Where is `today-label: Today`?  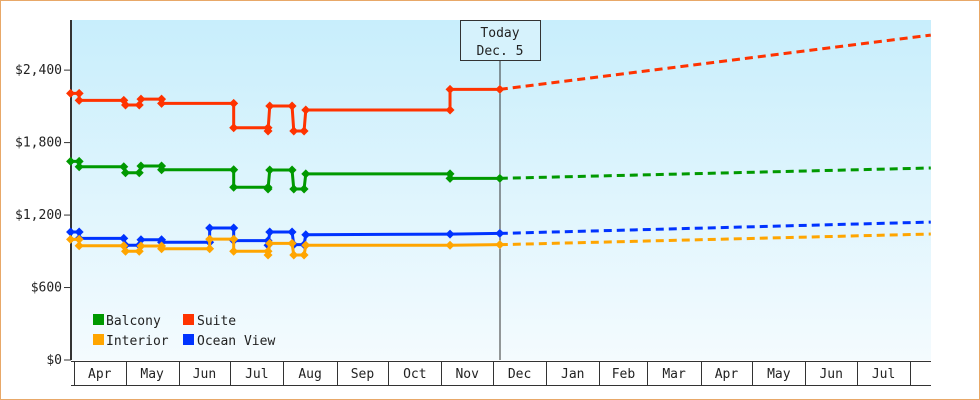 today-label: Today is located at coordinates (499, 33).